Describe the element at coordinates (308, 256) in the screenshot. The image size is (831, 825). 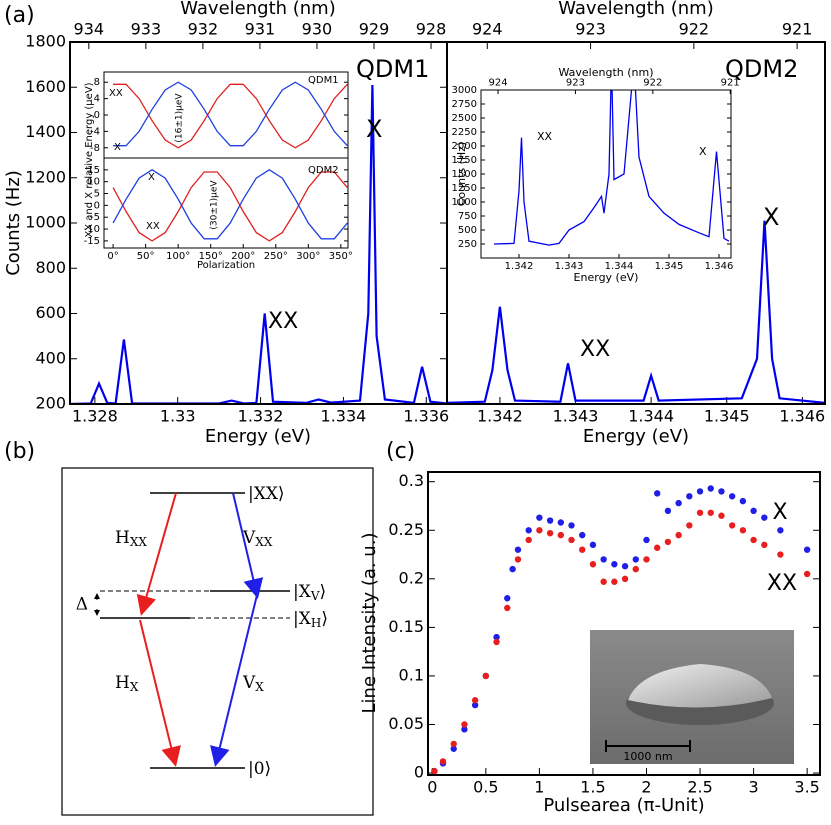
I see `x-tick-label: 300°` at that location.